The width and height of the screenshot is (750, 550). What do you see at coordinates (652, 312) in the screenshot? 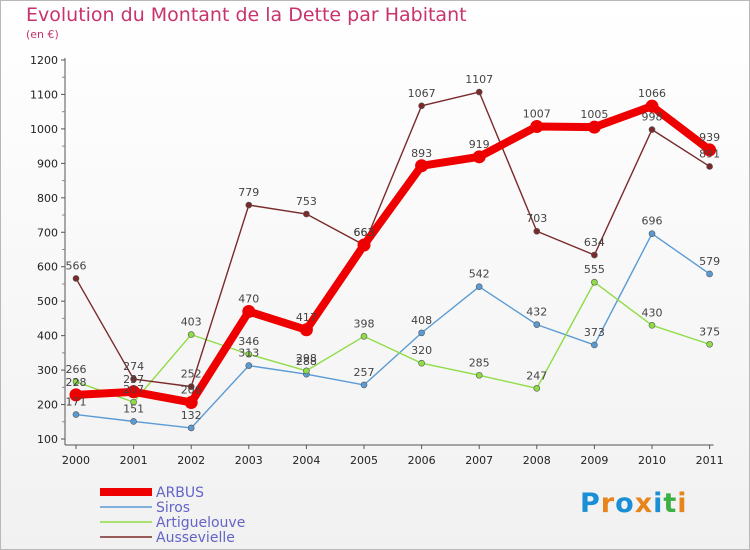
I see `data-label: 430` at bounding box center [652, 312].